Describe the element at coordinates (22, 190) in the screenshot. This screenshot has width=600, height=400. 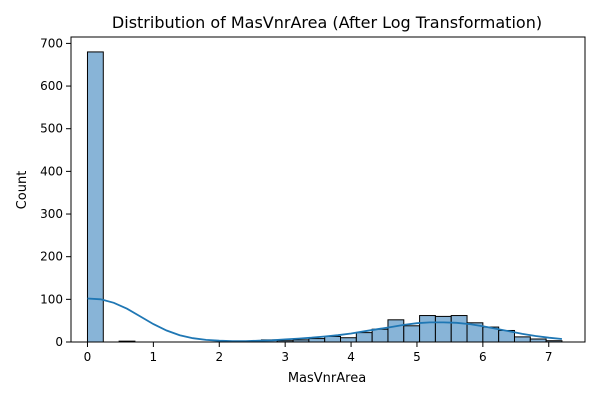
I see `y-axis-label: Count` at that location.